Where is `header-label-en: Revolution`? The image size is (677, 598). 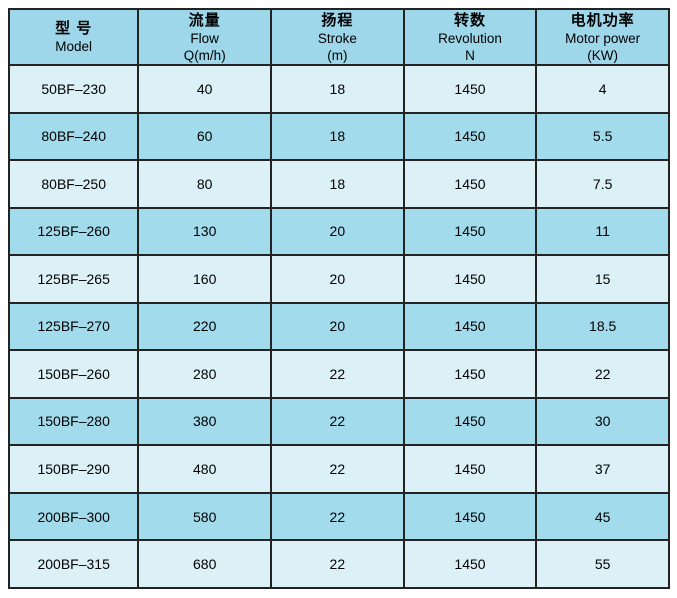
header-label-en: Revolution is located at coordinates (470, 38).